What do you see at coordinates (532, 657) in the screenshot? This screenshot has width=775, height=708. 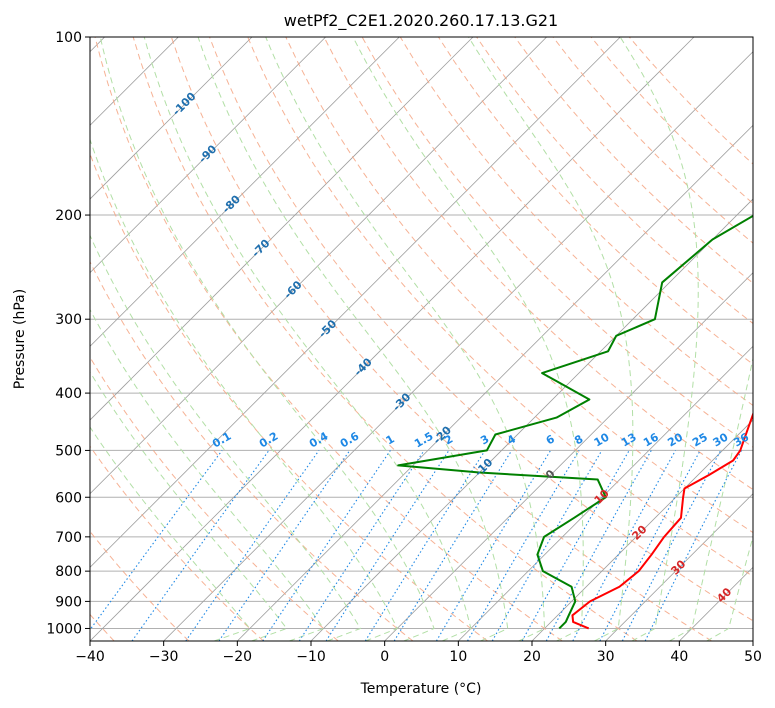 I see `x-tick-label: 20` at bounding box center [532, 657].